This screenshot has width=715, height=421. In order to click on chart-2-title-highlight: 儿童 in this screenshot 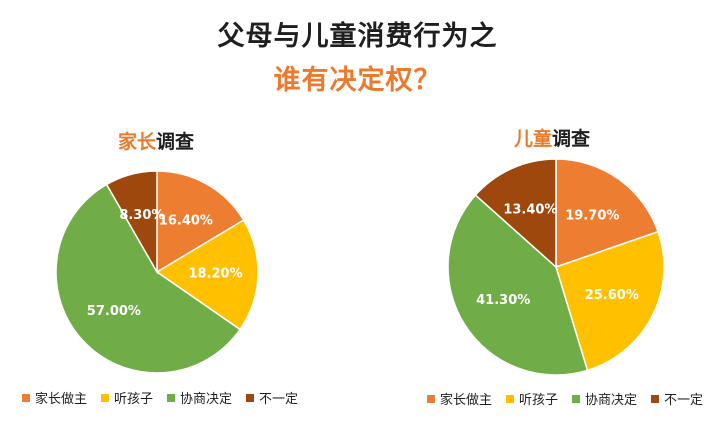, I will do `click(533, 139)`.